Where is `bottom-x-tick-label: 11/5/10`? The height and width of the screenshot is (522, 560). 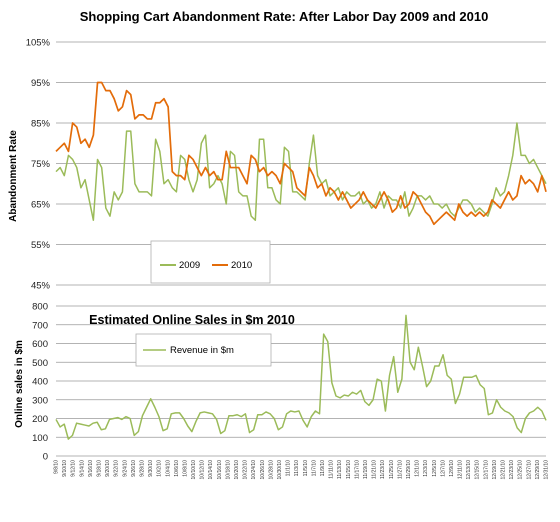 bottom-x-tick-label: 11/5/10 is located at coordinates (306, 468).